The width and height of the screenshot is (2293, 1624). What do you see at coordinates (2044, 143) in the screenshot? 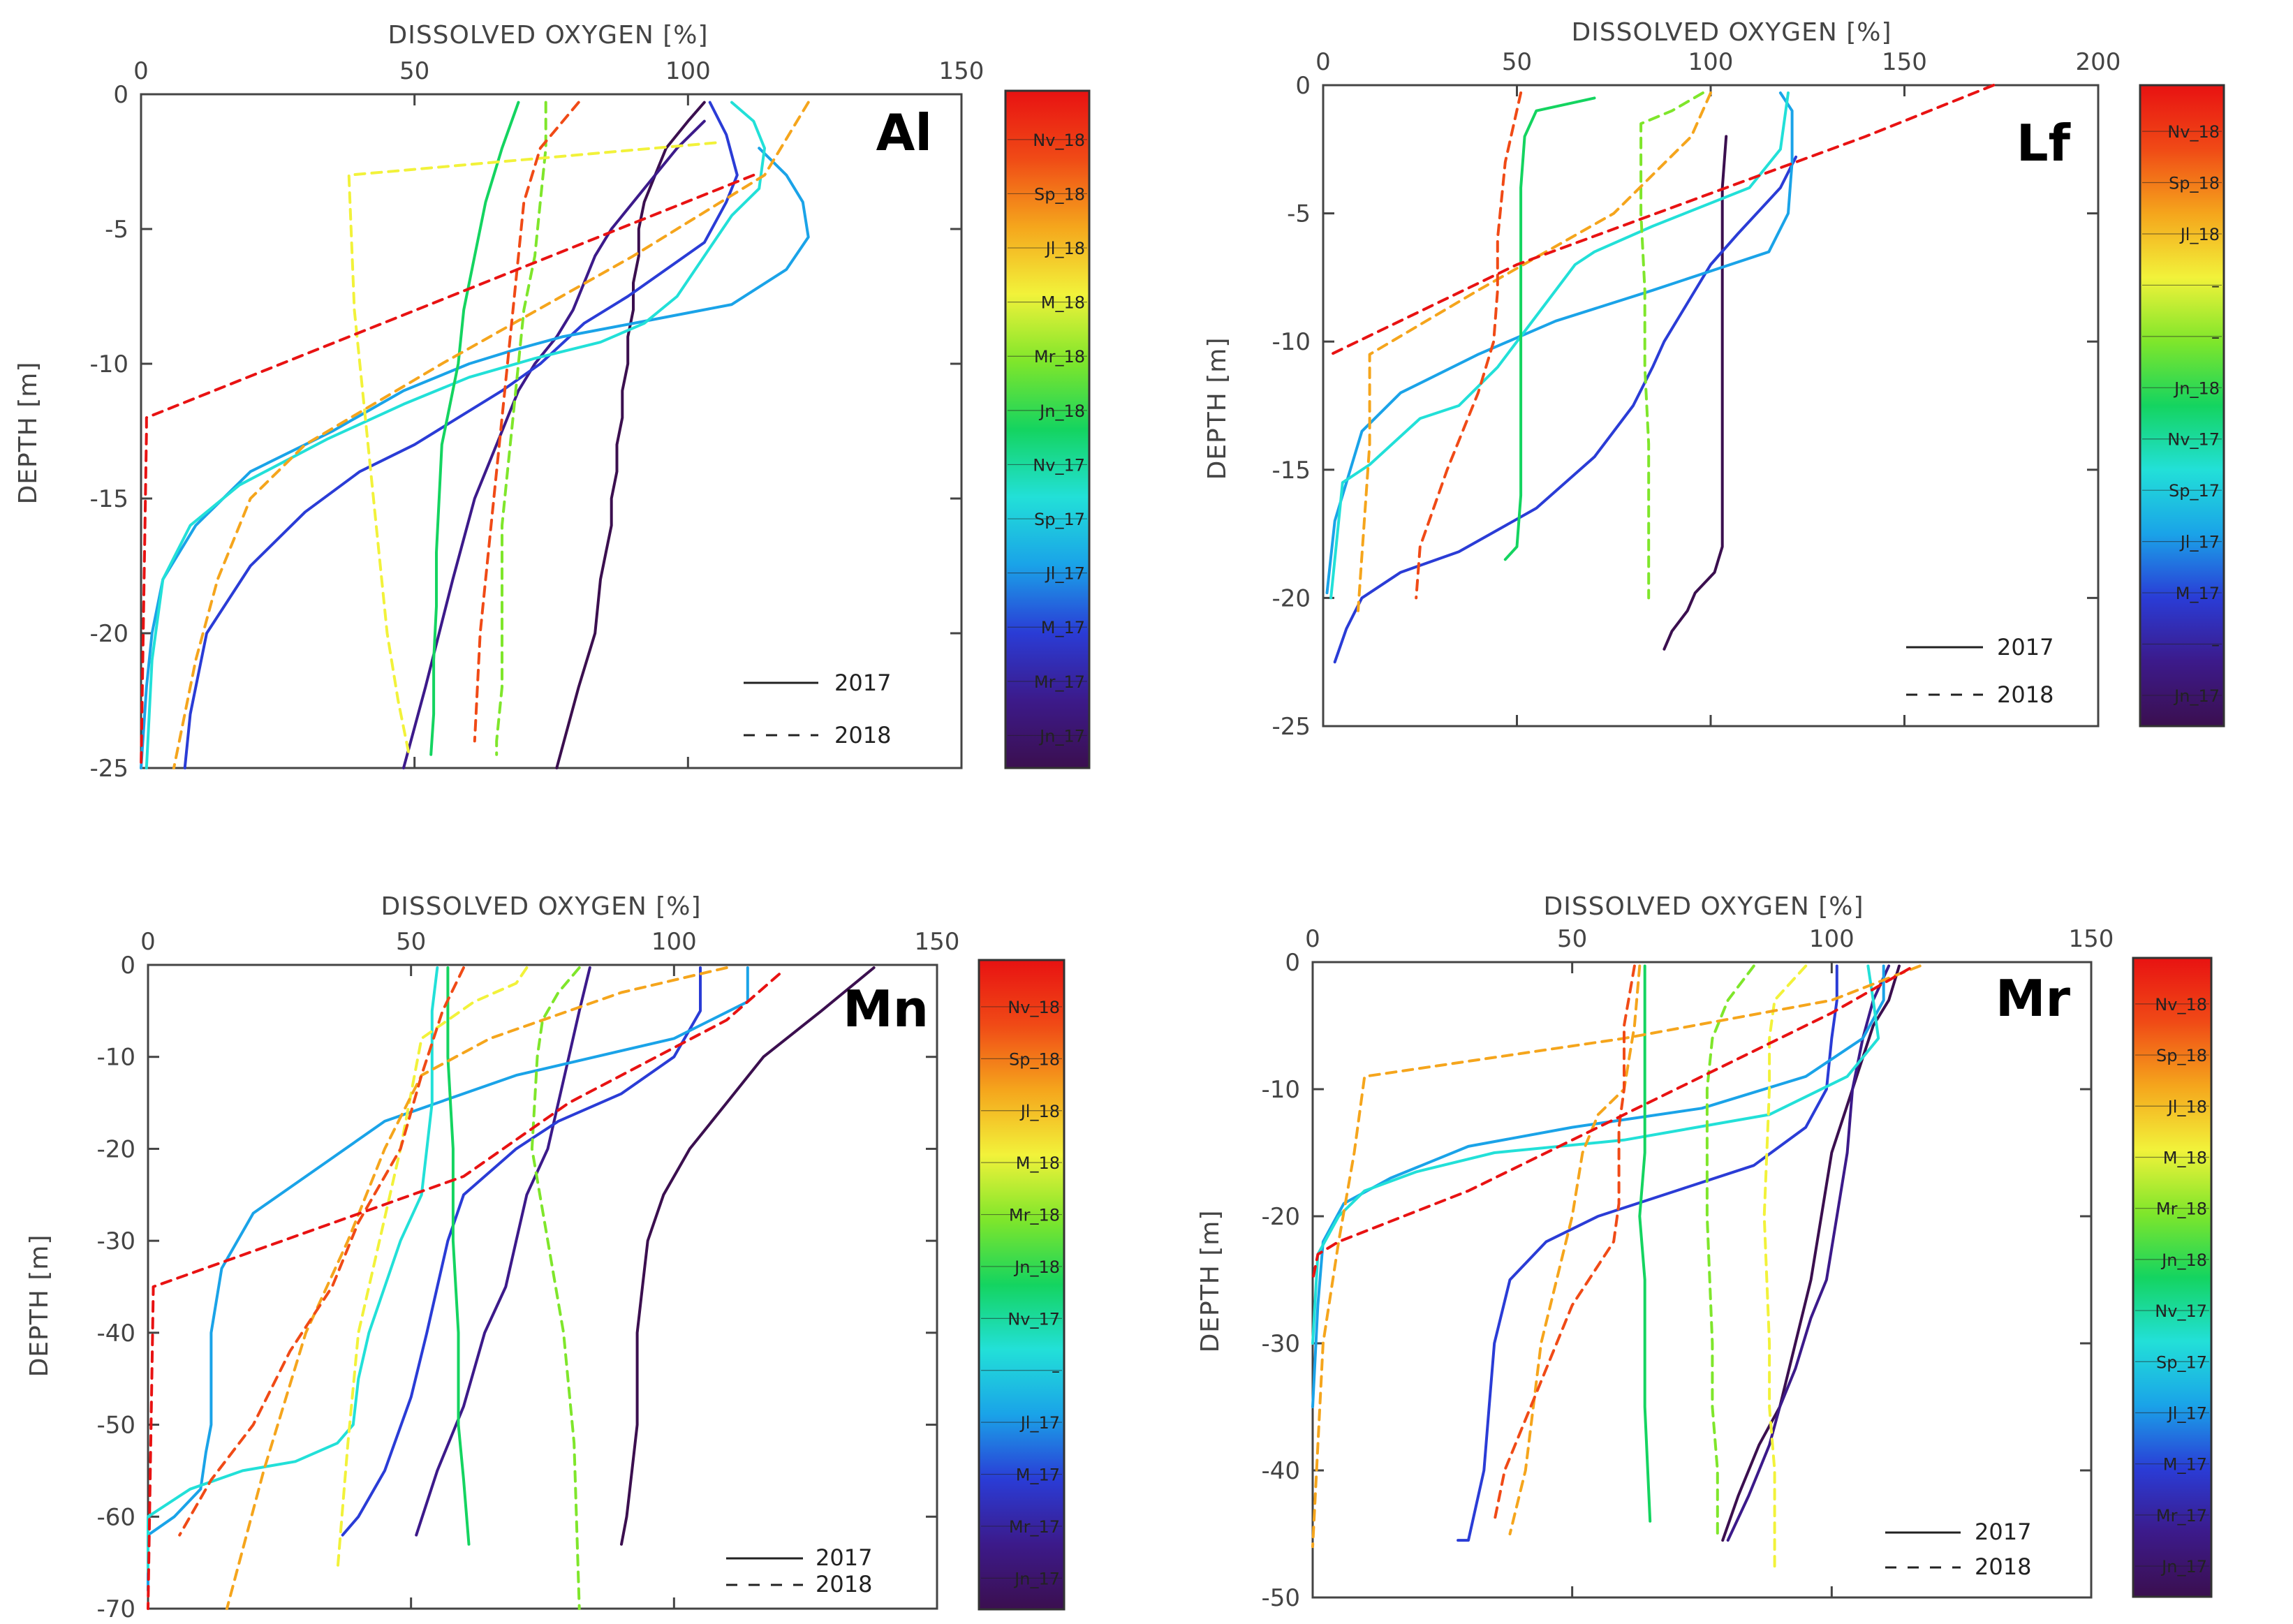
I see `panel-label: Lf` at bounding box center [2044, 143].